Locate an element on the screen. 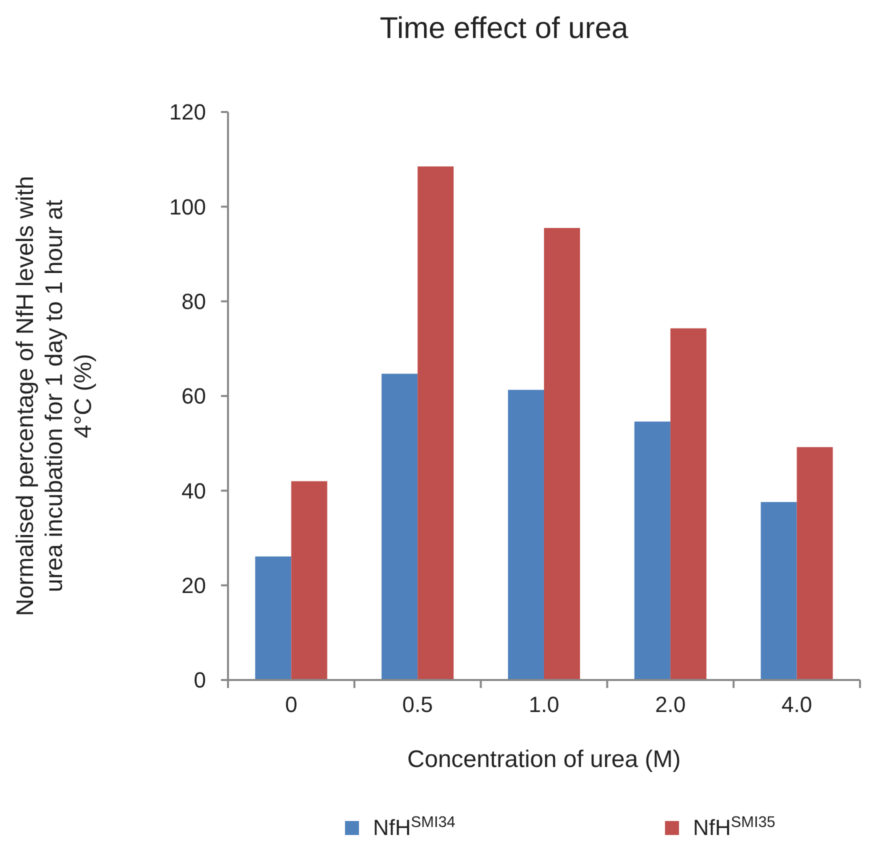  y-axis-title: Normalised percentage of NfH levels with urea incubation for 1 day to 1 hour at 4°C (%) is located at coordinates (54, 396).